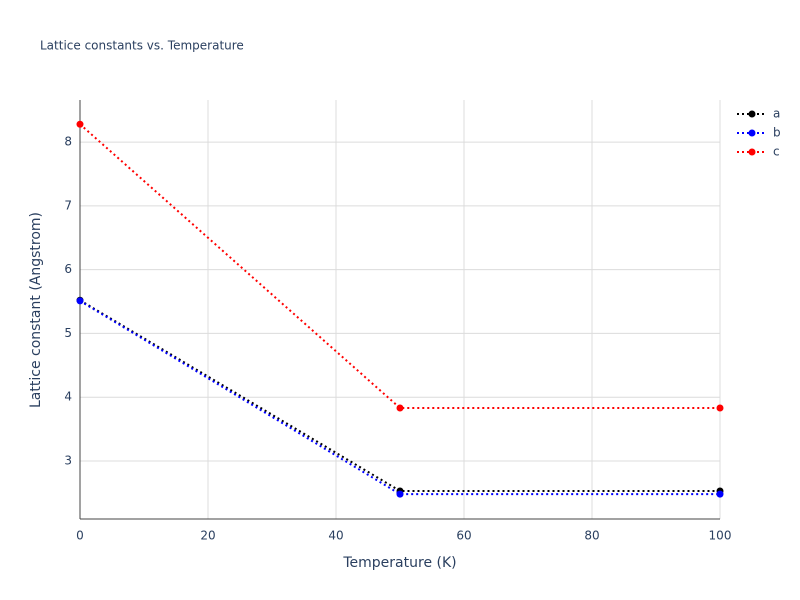 Image resolution: width=800 pixels, height=600 pixels. What do you see at coordinates (142, 46) in the screenshot?
I see `chart-title: Lattice constants vs. Temperature` at bounding box center [142, 46].